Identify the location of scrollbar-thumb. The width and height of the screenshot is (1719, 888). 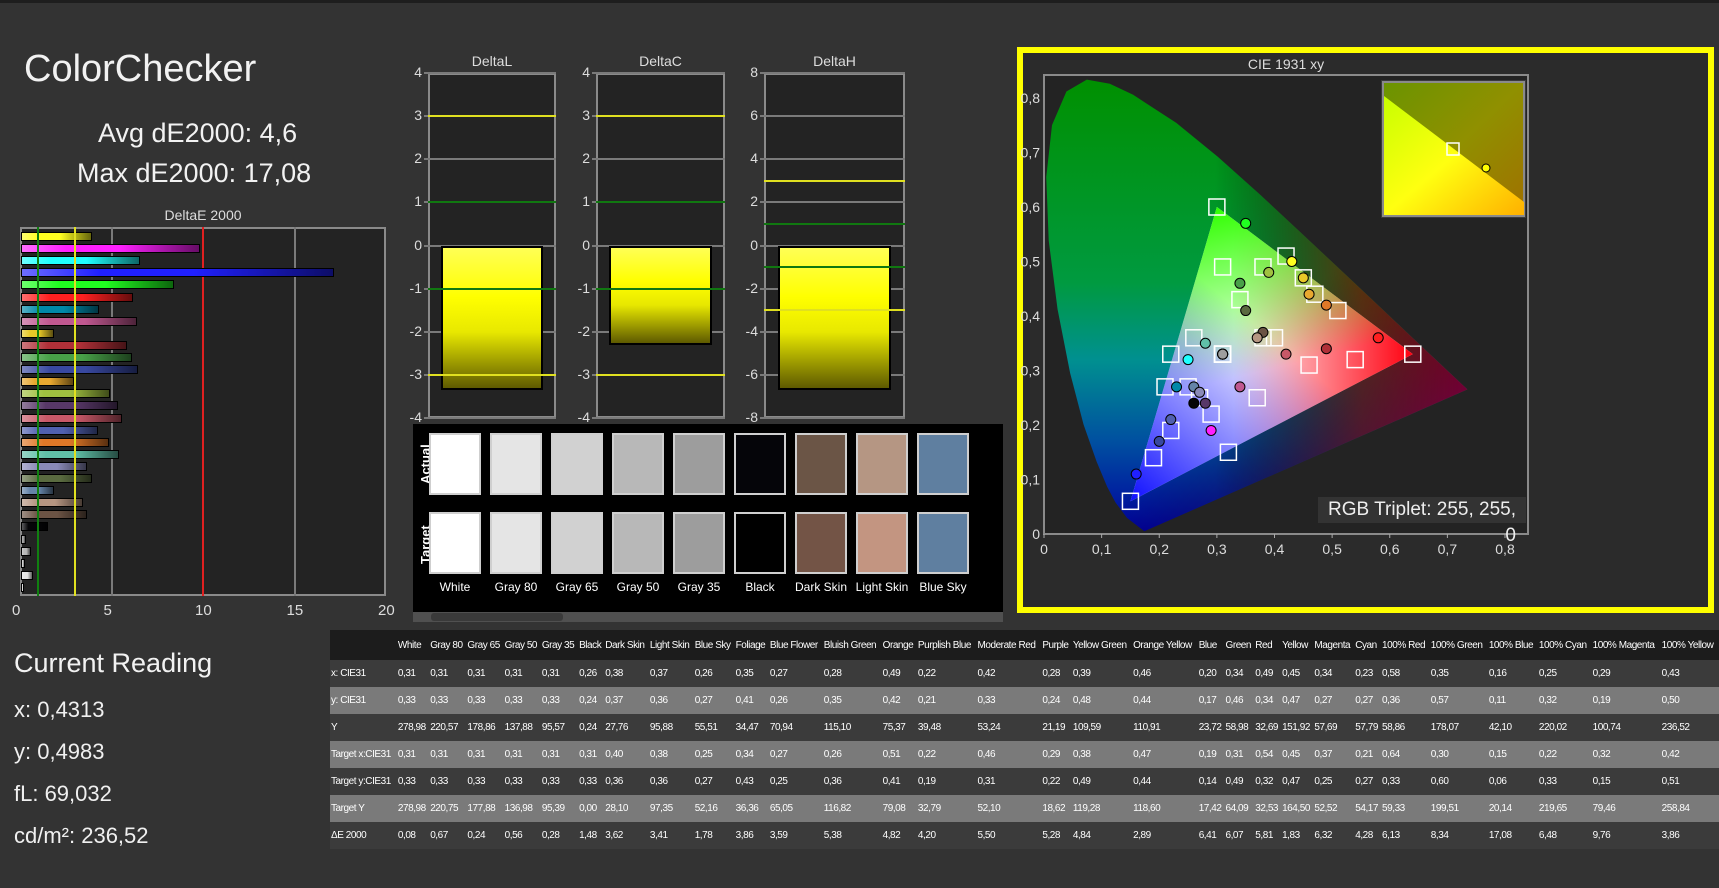
(497, 617).